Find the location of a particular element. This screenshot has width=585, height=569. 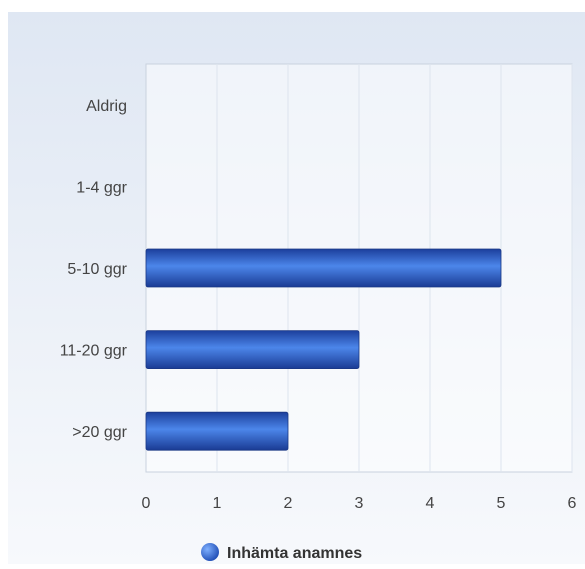

x-tick-label: 0 is located at coordinates (146, 503).